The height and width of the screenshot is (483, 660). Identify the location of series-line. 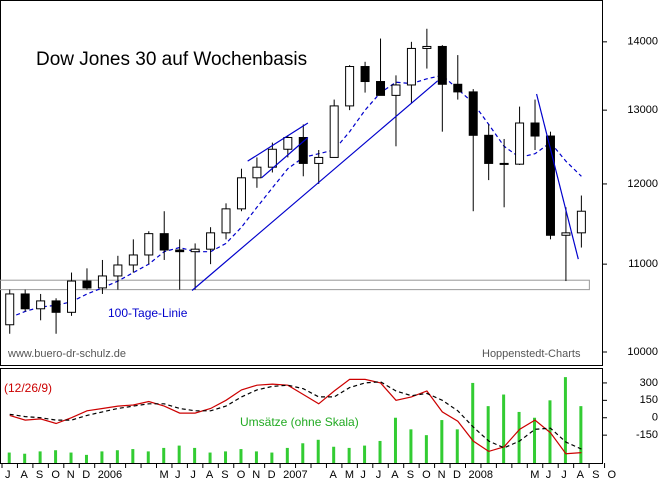
(295, 416).